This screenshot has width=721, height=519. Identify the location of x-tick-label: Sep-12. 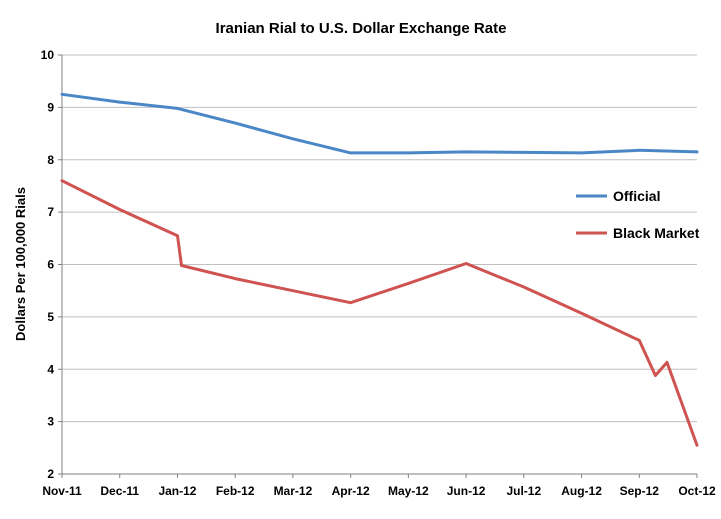
(640, 491).